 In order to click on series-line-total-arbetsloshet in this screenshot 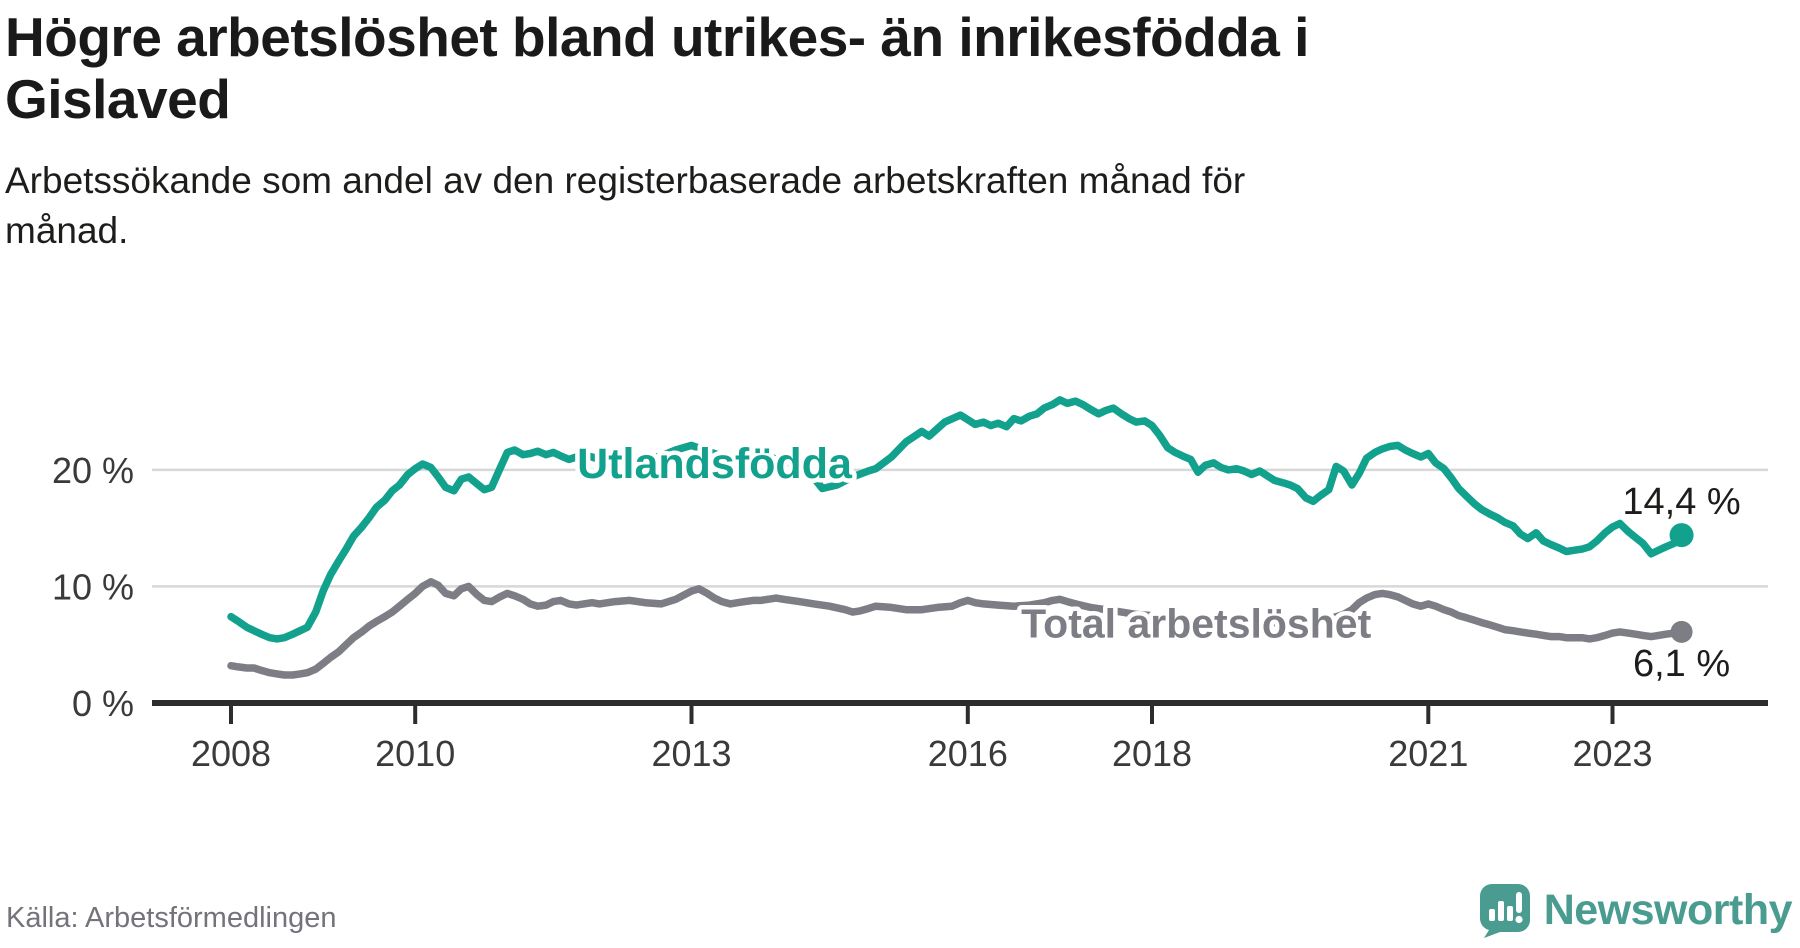, I will do `click(956, 628)`.